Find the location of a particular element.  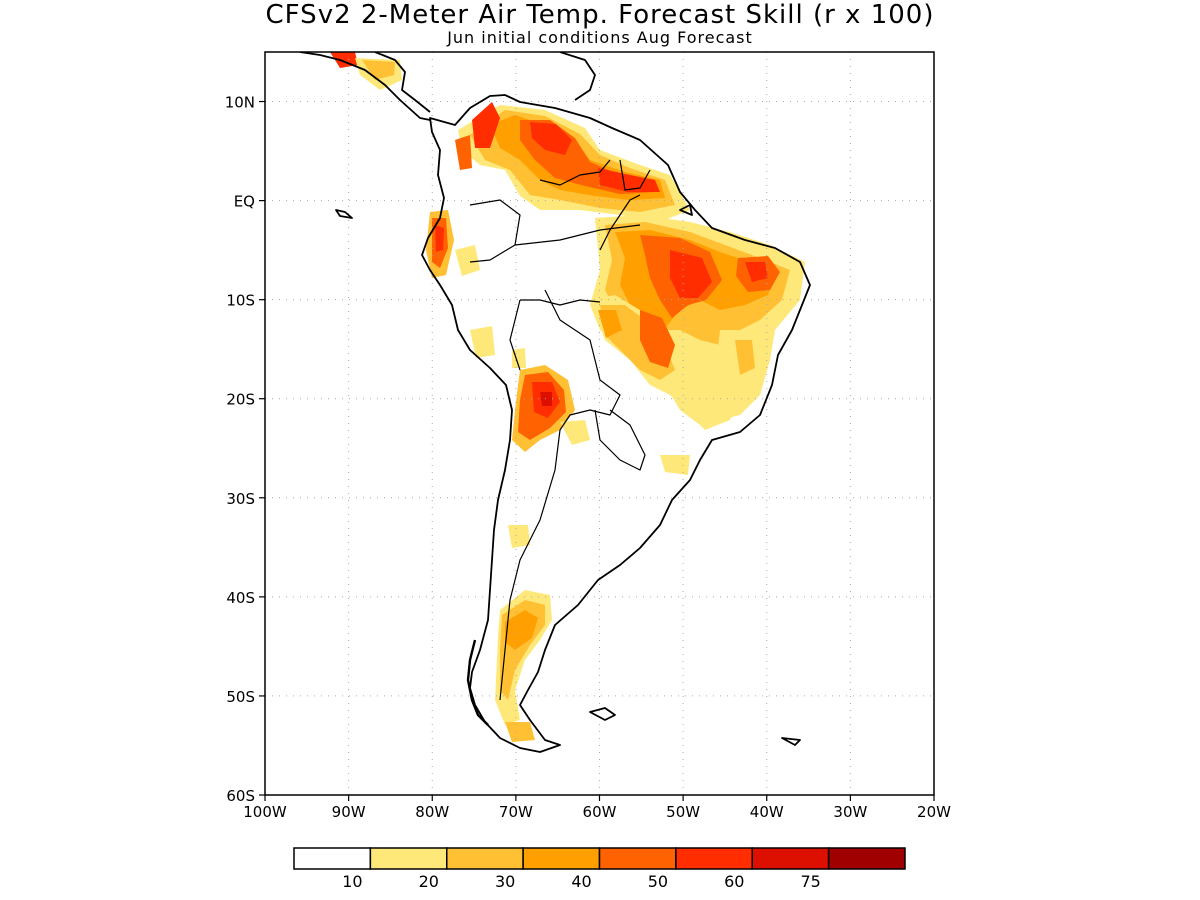

cuba-coast is located at coordinates (577, 76).